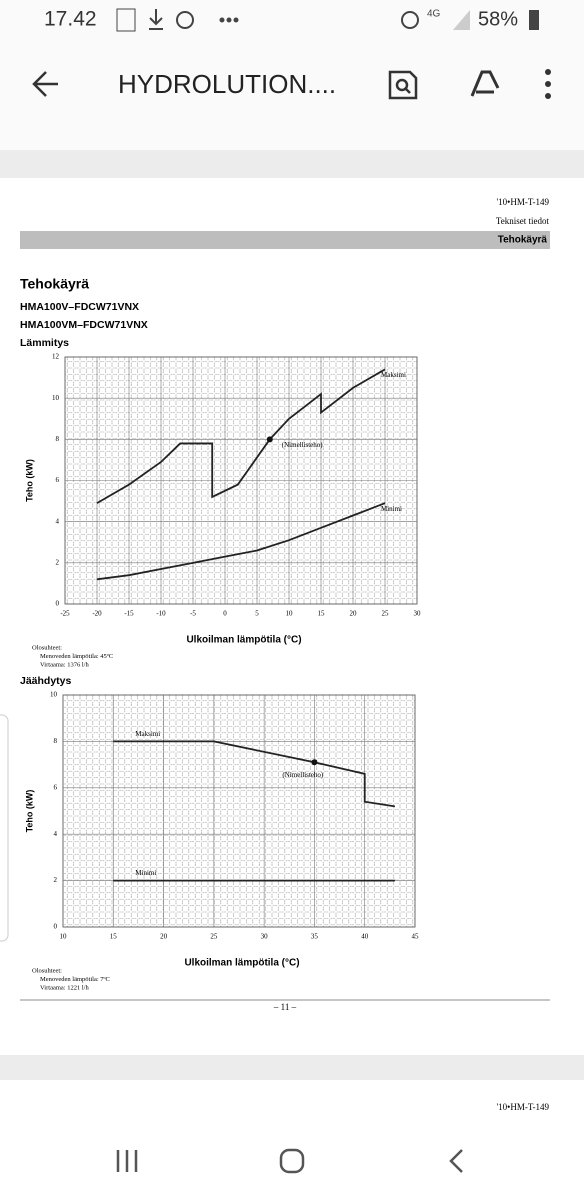  What do you see at coordinates (44, 343) in the screenshot?
I see `chart-title: Lämmitys` at bounding box center [44, 343].